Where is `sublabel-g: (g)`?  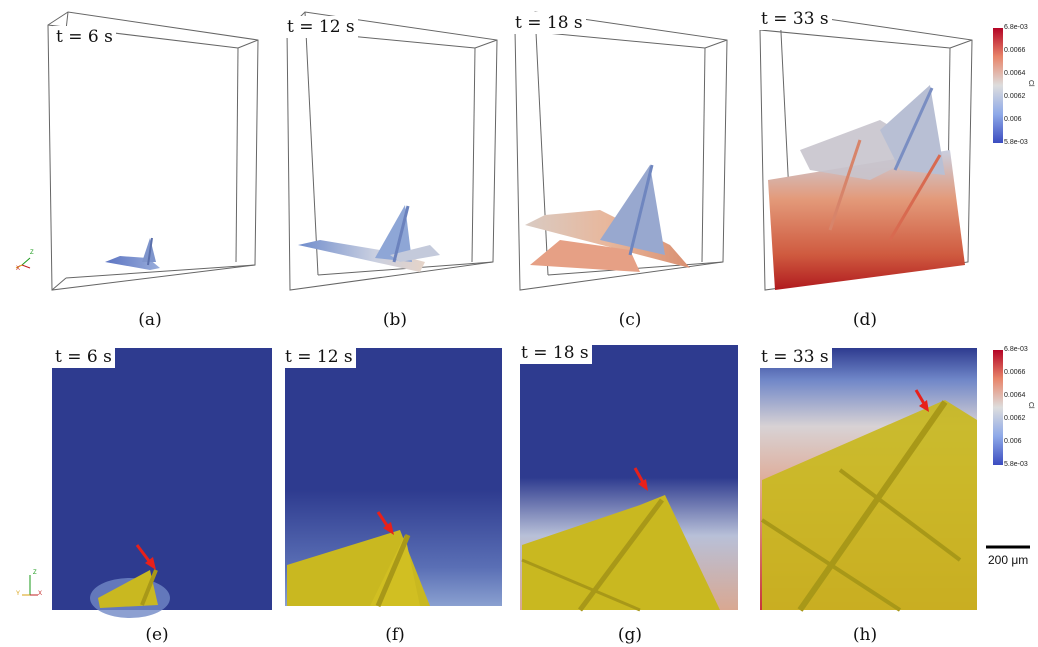 sublabel-g: (g) is located at coordinates (630, 635).